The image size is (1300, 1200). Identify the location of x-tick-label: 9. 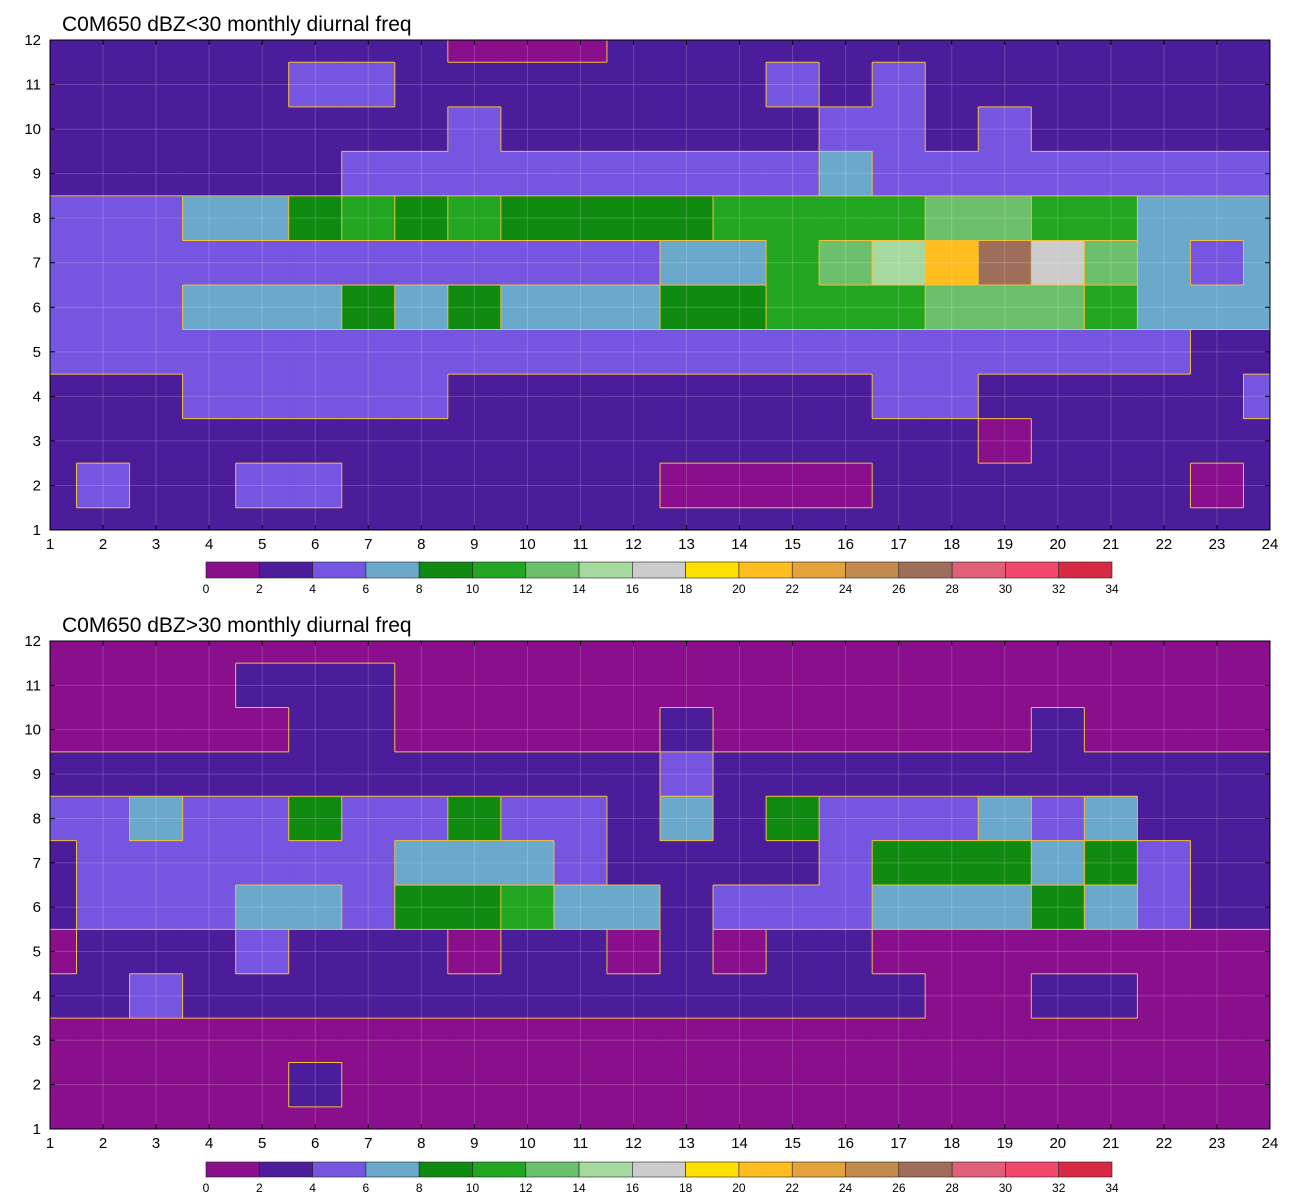
(474, 544).